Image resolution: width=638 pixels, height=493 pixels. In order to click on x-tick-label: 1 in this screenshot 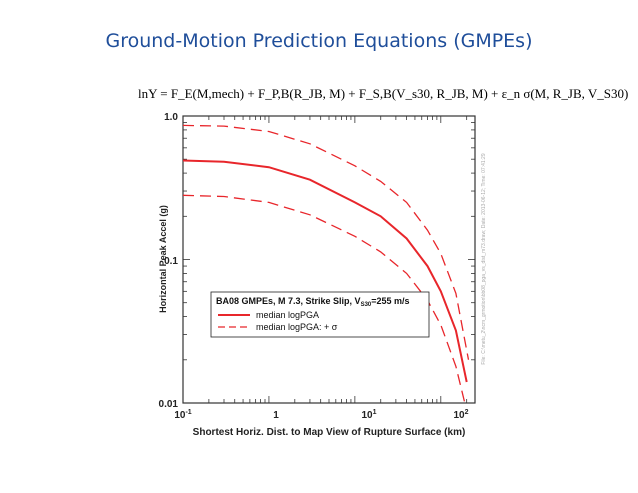, I will do `click(276, 415)`.